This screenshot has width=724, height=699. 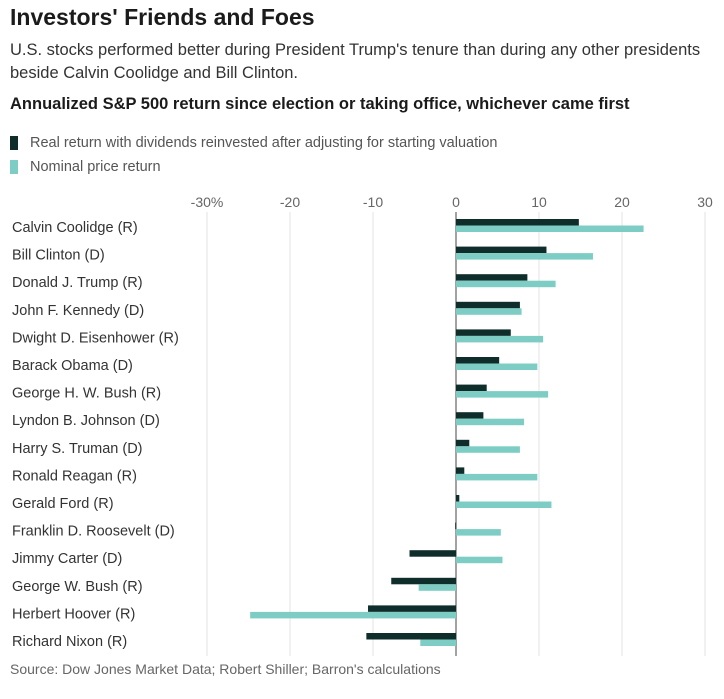 I want to click on legend-swatch-real, so click(x=14, y=143).